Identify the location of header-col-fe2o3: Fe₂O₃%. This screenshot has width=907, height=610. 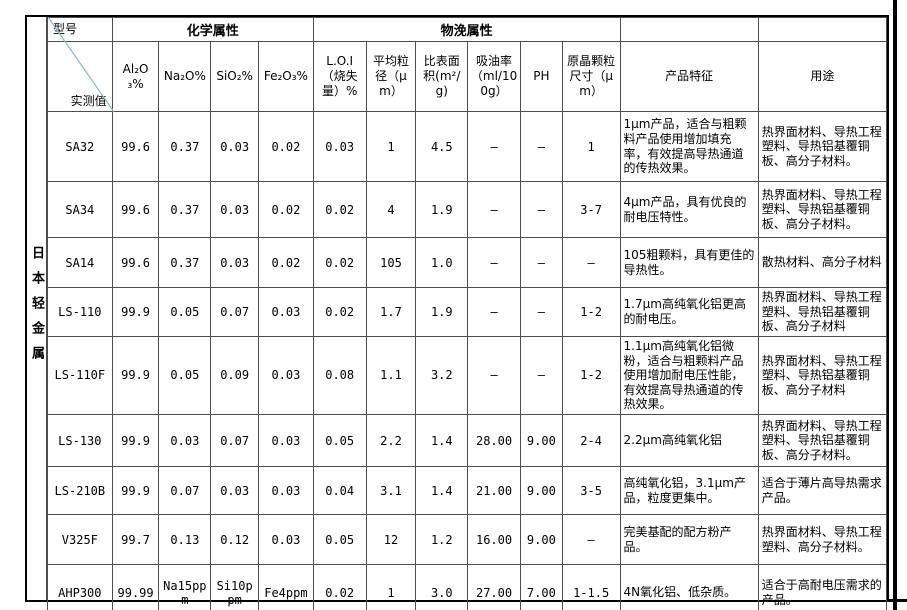
(286, 76).